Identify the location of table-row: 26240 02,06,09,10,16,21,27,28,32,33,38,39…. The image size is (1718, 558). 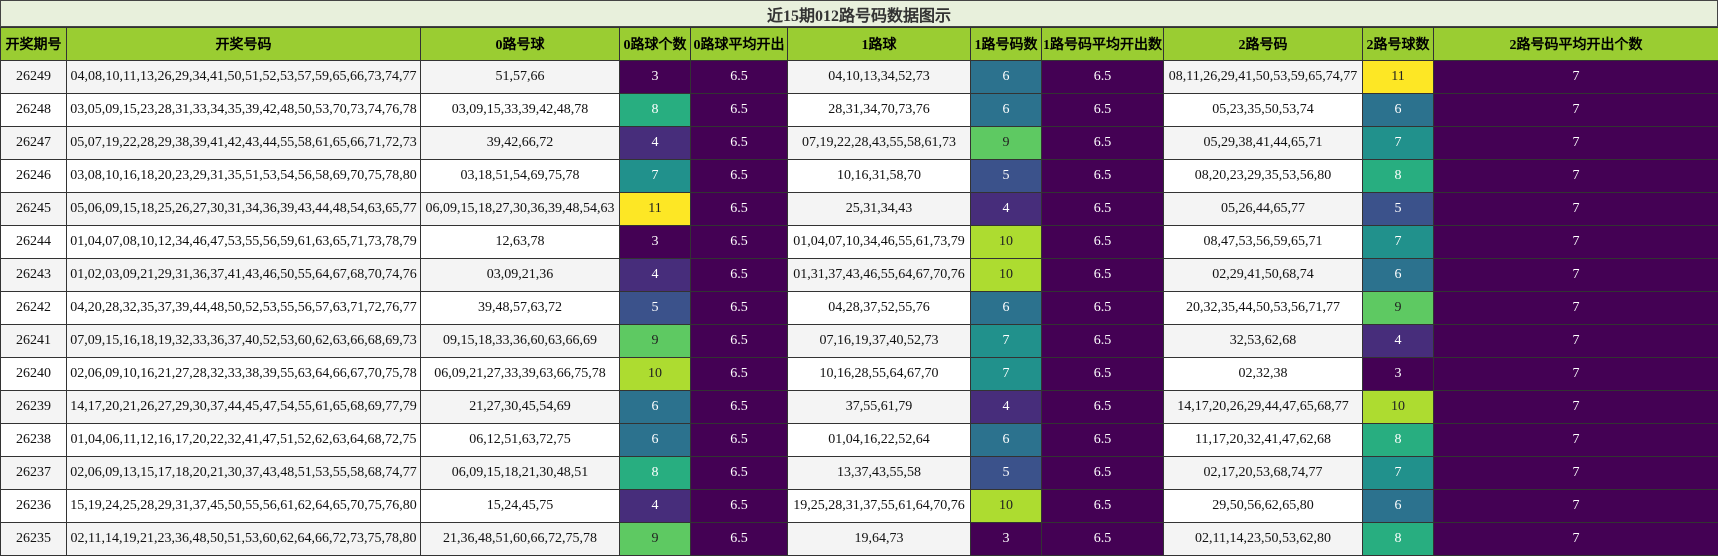
(859, 374).